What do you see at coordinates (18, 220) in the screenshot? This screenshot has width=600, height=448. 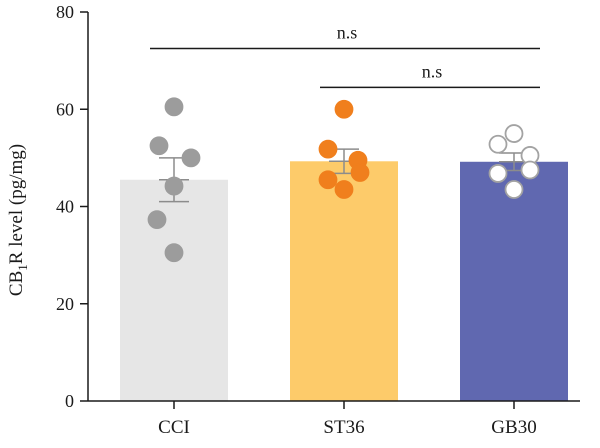 I see `y-axis-label: CB1R level (pg/mg)` at bounding box center [18, 220].